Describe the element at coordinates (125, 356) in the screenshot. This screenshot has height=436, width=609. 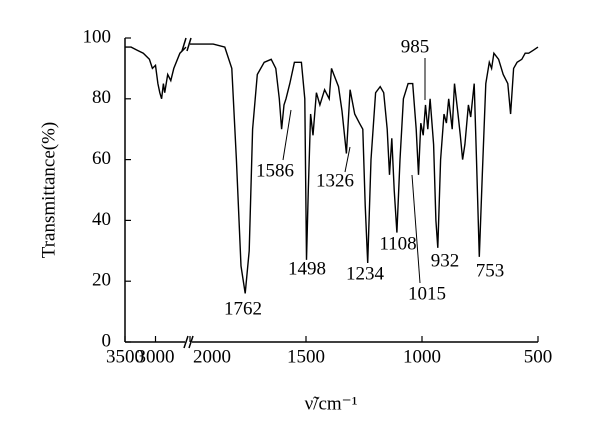
I see `x-tick-label: 3500` at that location.